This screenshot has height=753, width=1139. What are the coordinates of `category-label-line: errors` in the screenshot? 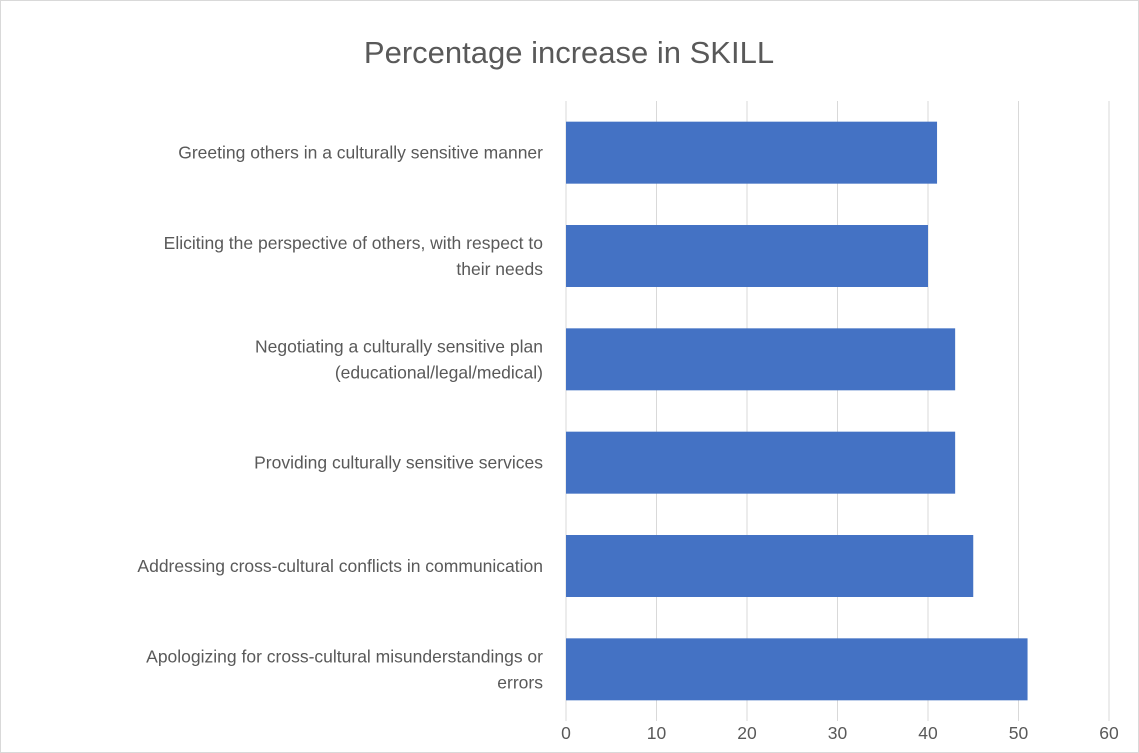 It's located at (520, 682).